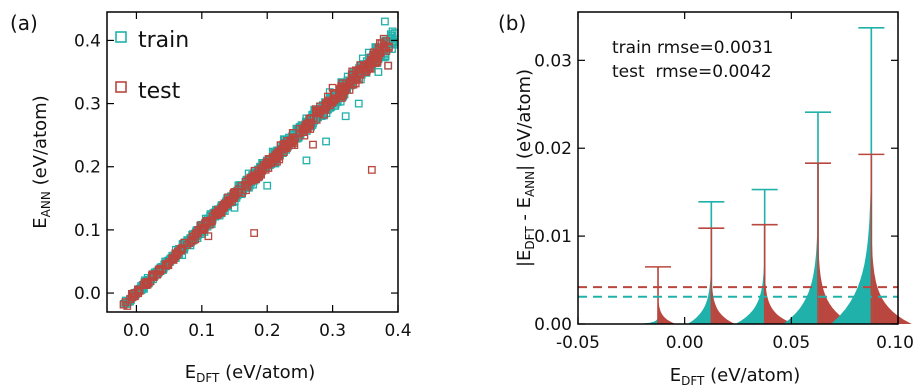  Describe the element at coordinates (692, 72) in the screenshot. I see `annotation-test-rmse: test rmse=0.0042` at that location.